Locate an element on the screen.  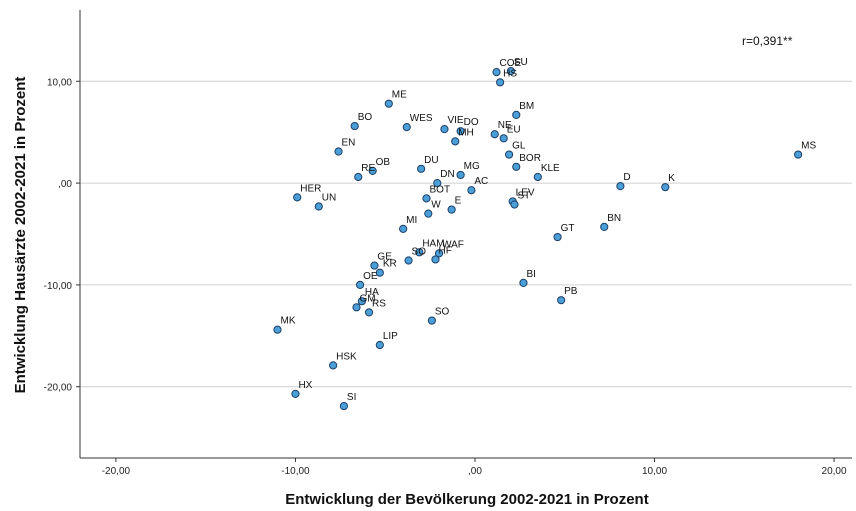
y-tick-label-0: 10,00 is located at coordinates (59, 82).